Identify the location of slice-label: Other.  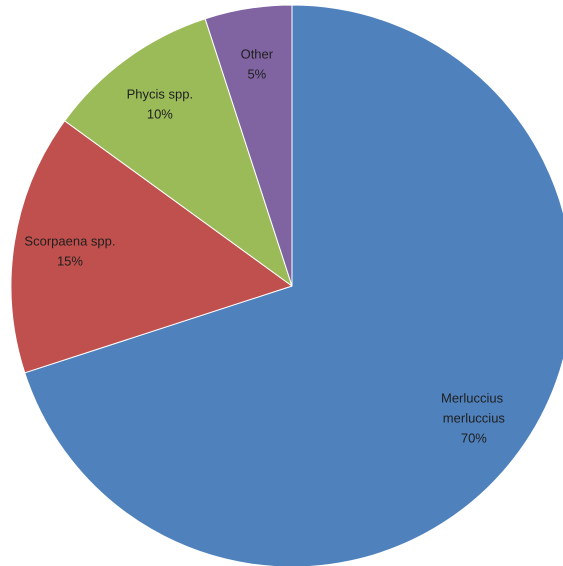
(257, 54).